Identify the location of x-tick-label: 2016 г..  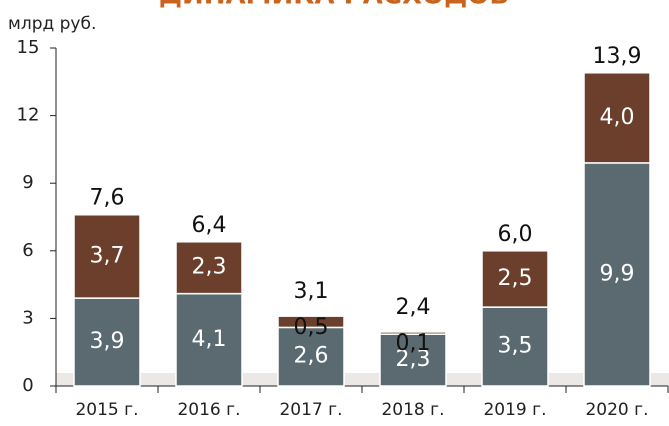
(208, 410).